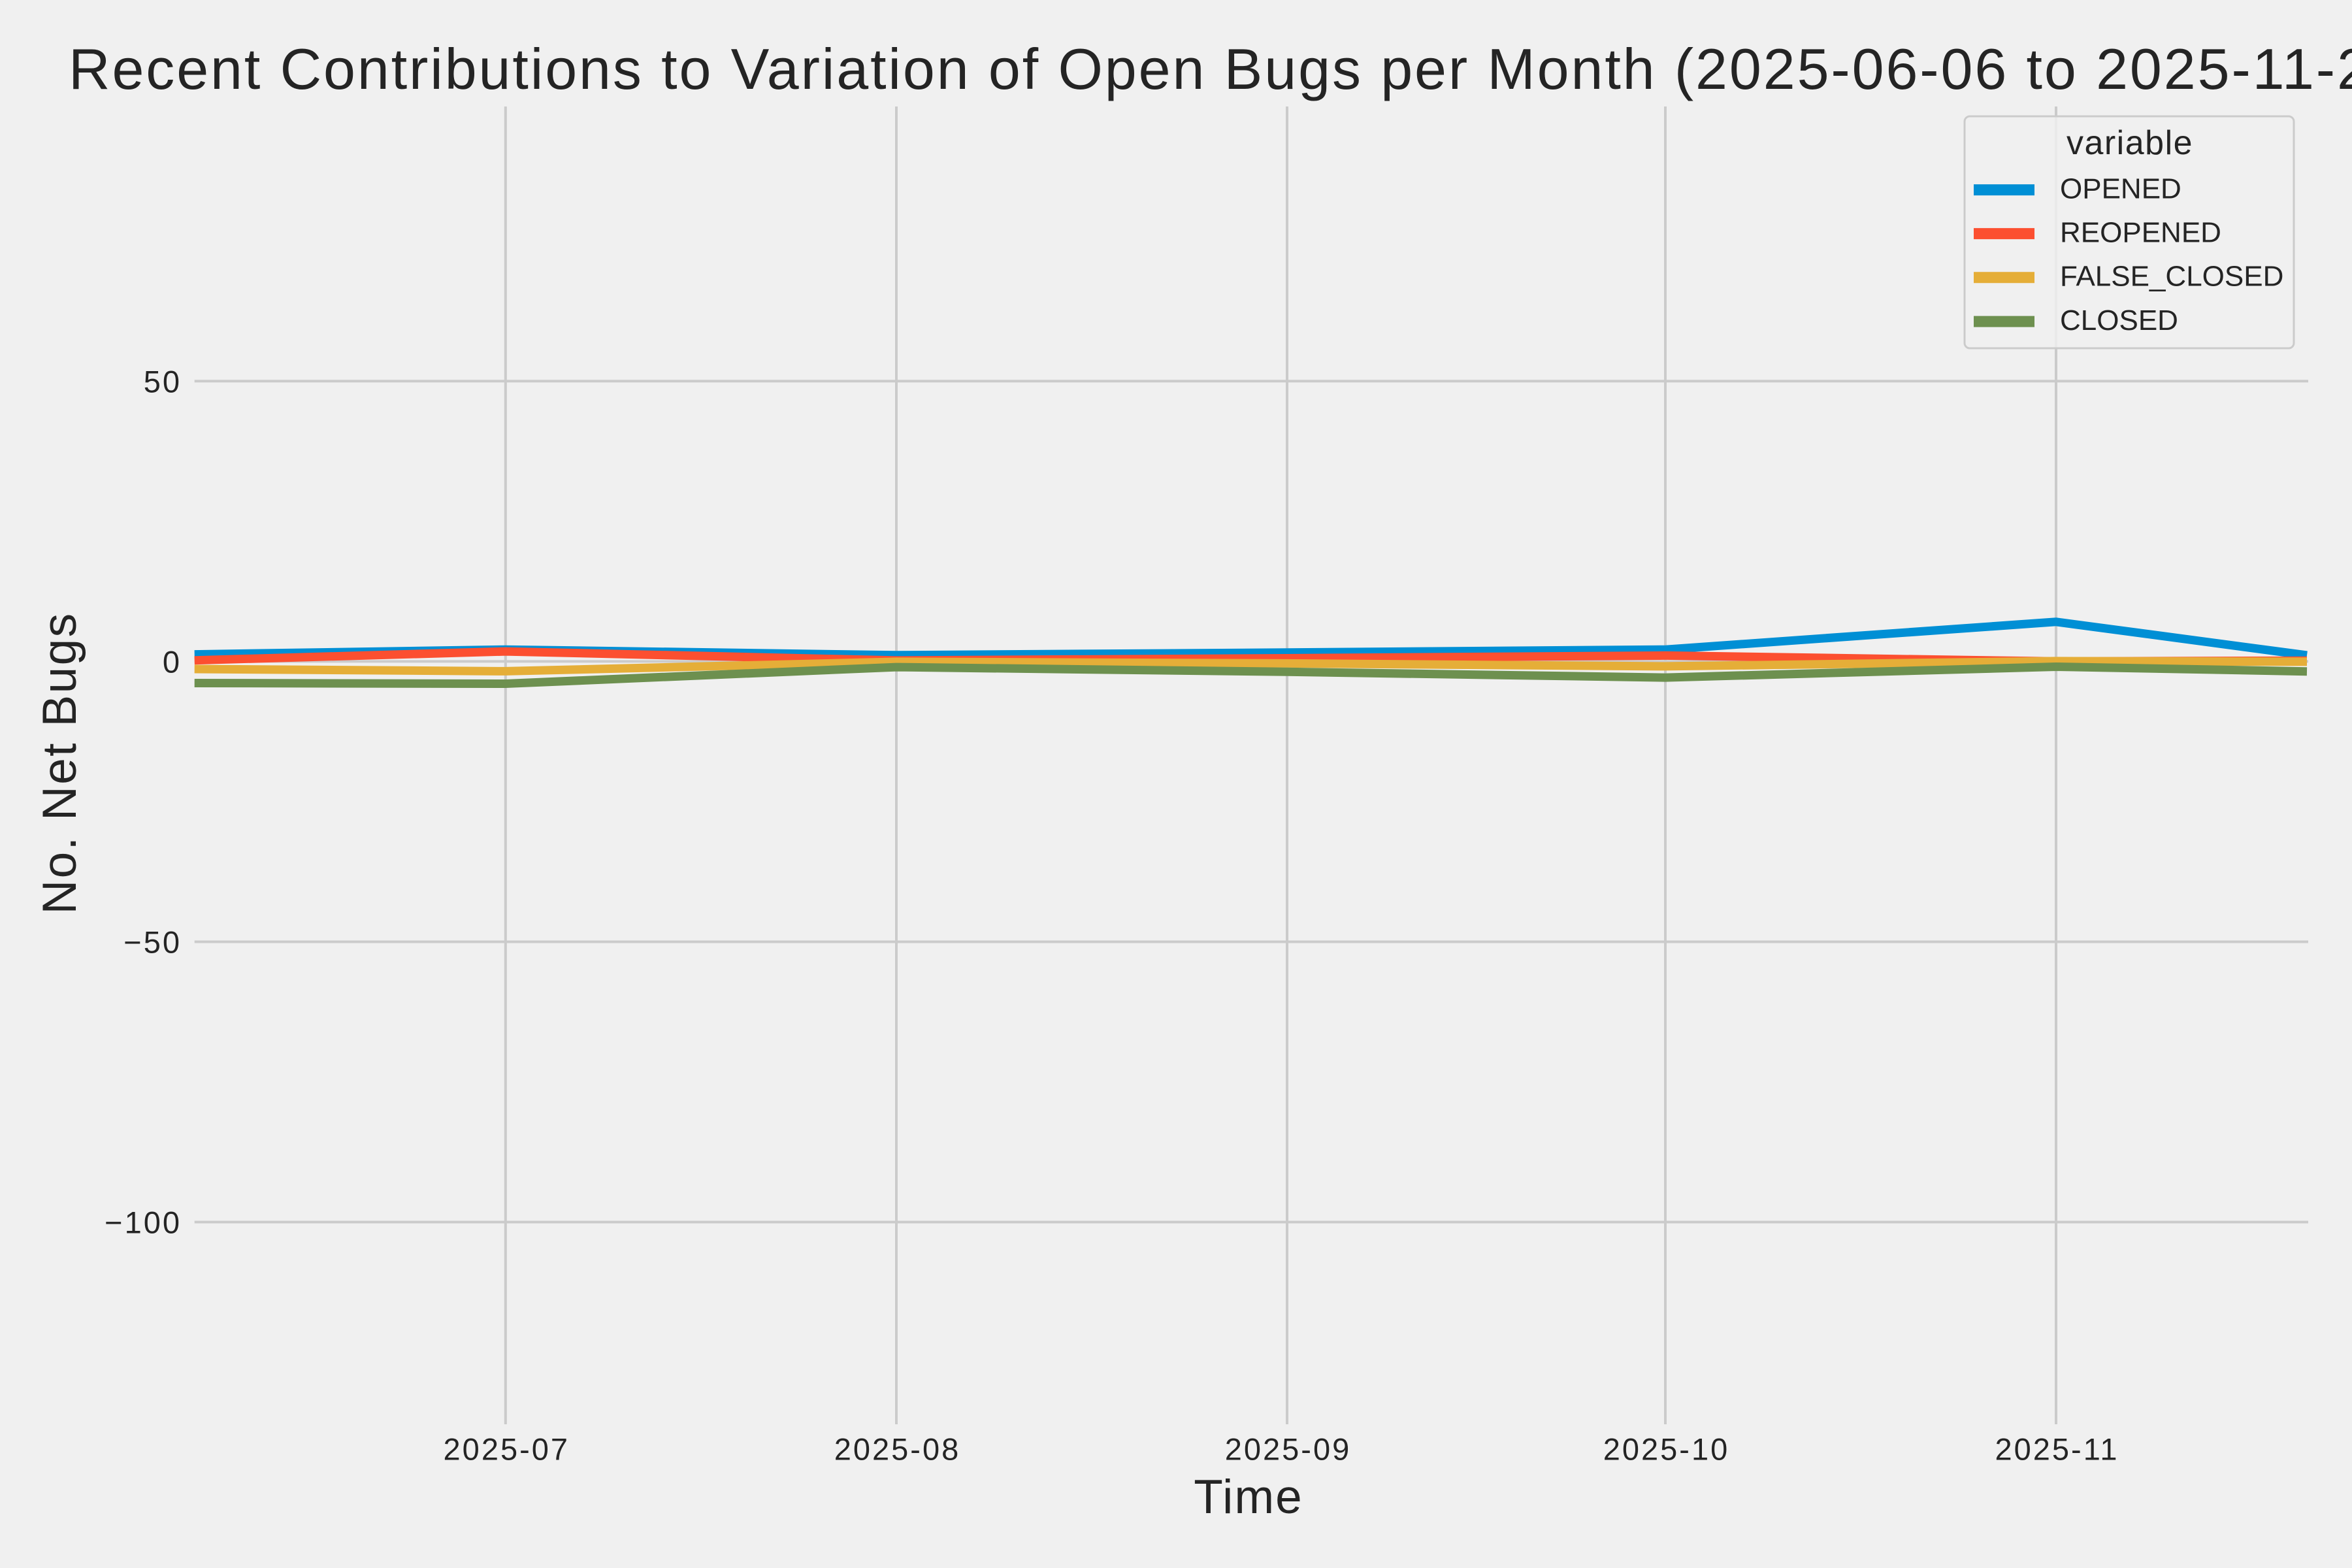  Describe the element at coordinates (2171, 277) in the screenshot. I see `svg-text: FALSE_CLOSED` at that location.